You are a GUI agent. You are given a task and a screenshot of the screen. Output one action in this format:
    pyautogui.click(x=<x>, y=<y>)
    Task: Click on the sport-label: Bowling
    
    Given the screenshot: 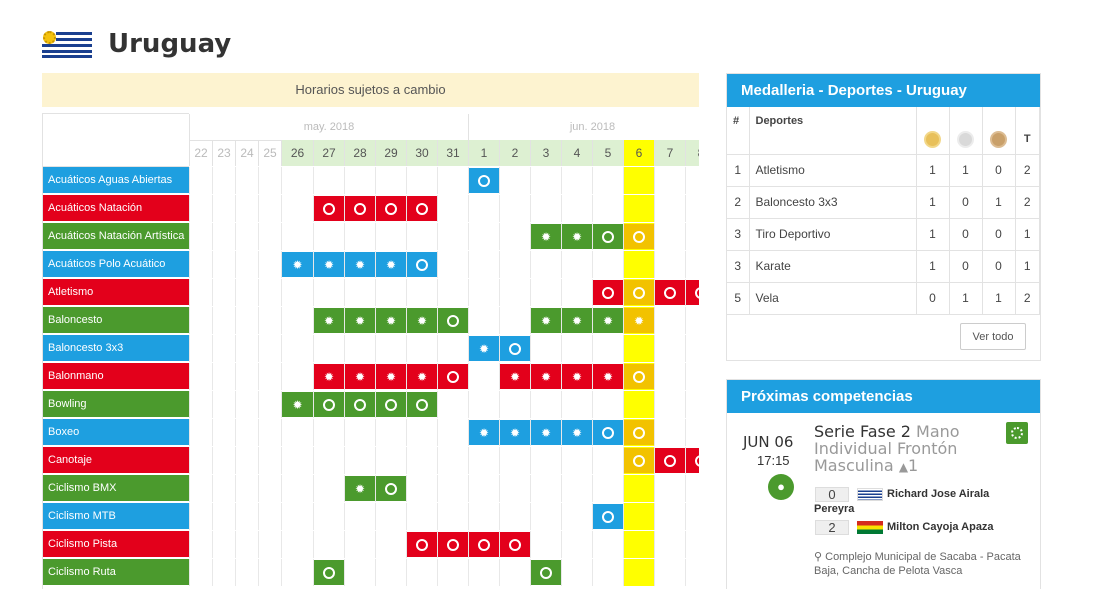 What is the action you would take?
    pyautogui.click(x=116, y=405)
    